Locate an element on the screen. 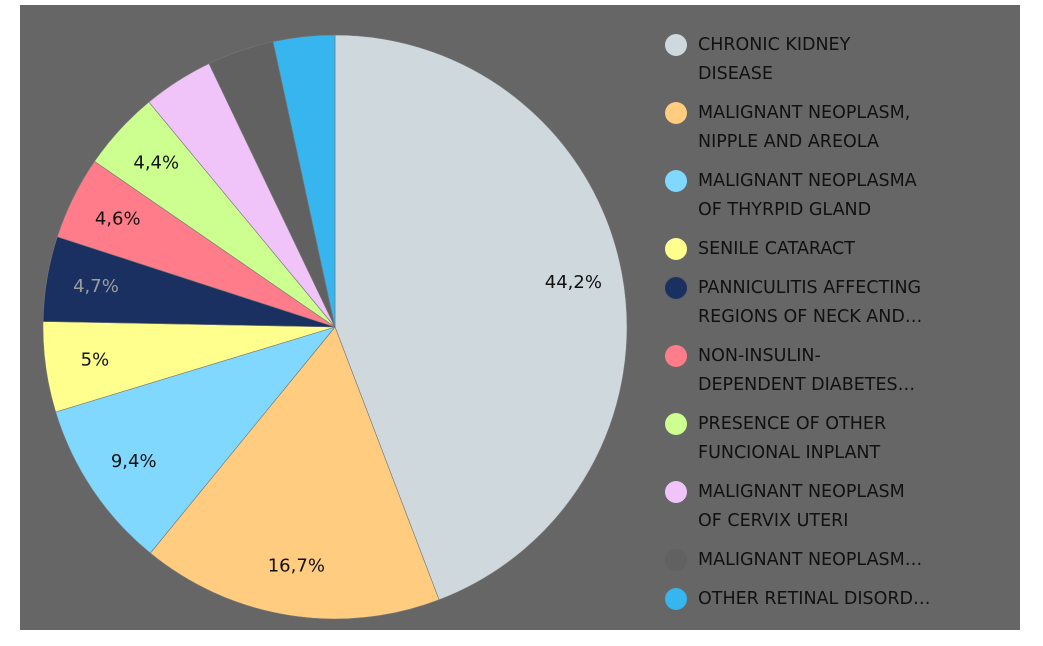 The image size is (1043, 646). legend-item: PRESENCE OF OTHER FUNCIONAL INPLANT is located at coordinates (840, 439).